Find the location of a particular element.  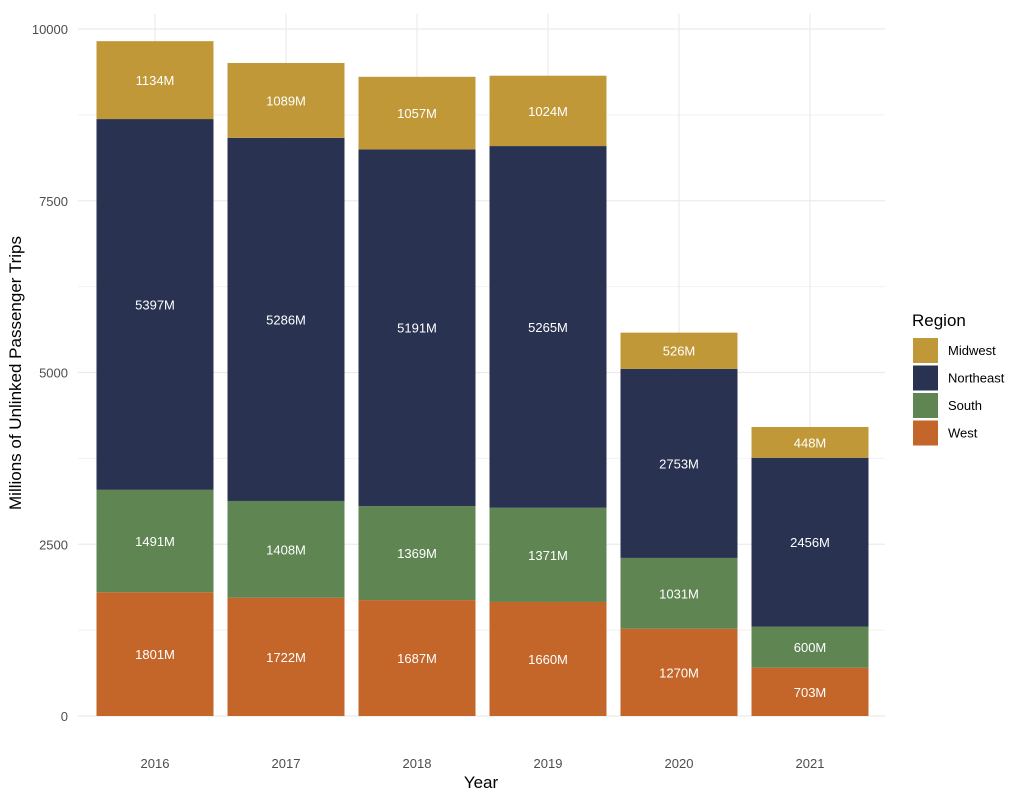

x-tick-label: 2021 is located at coordinates (810, 763).